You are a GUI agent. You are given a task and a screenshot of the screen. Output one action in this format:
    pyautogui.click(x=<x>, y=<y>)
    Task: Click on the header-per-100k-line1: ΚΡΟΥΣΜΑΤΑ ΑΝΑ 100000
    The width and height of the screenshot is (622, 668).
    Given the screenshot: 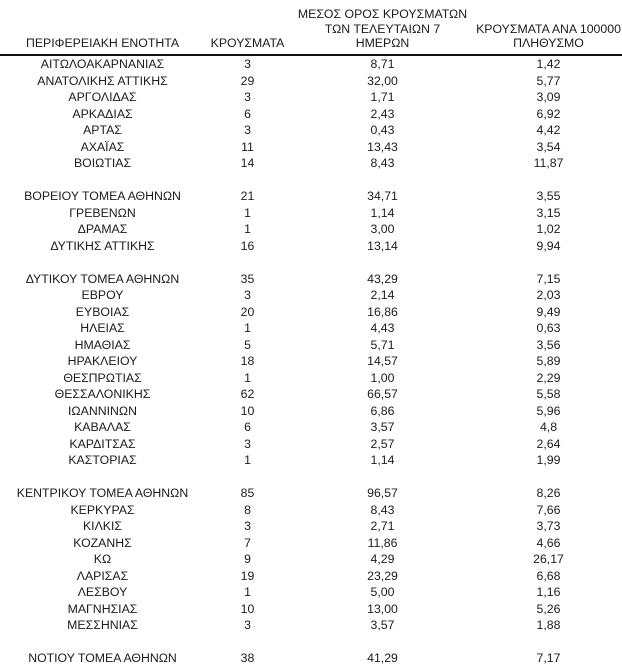 What is the action you would take?
    pyautogui.click(x=548, y=28)
    